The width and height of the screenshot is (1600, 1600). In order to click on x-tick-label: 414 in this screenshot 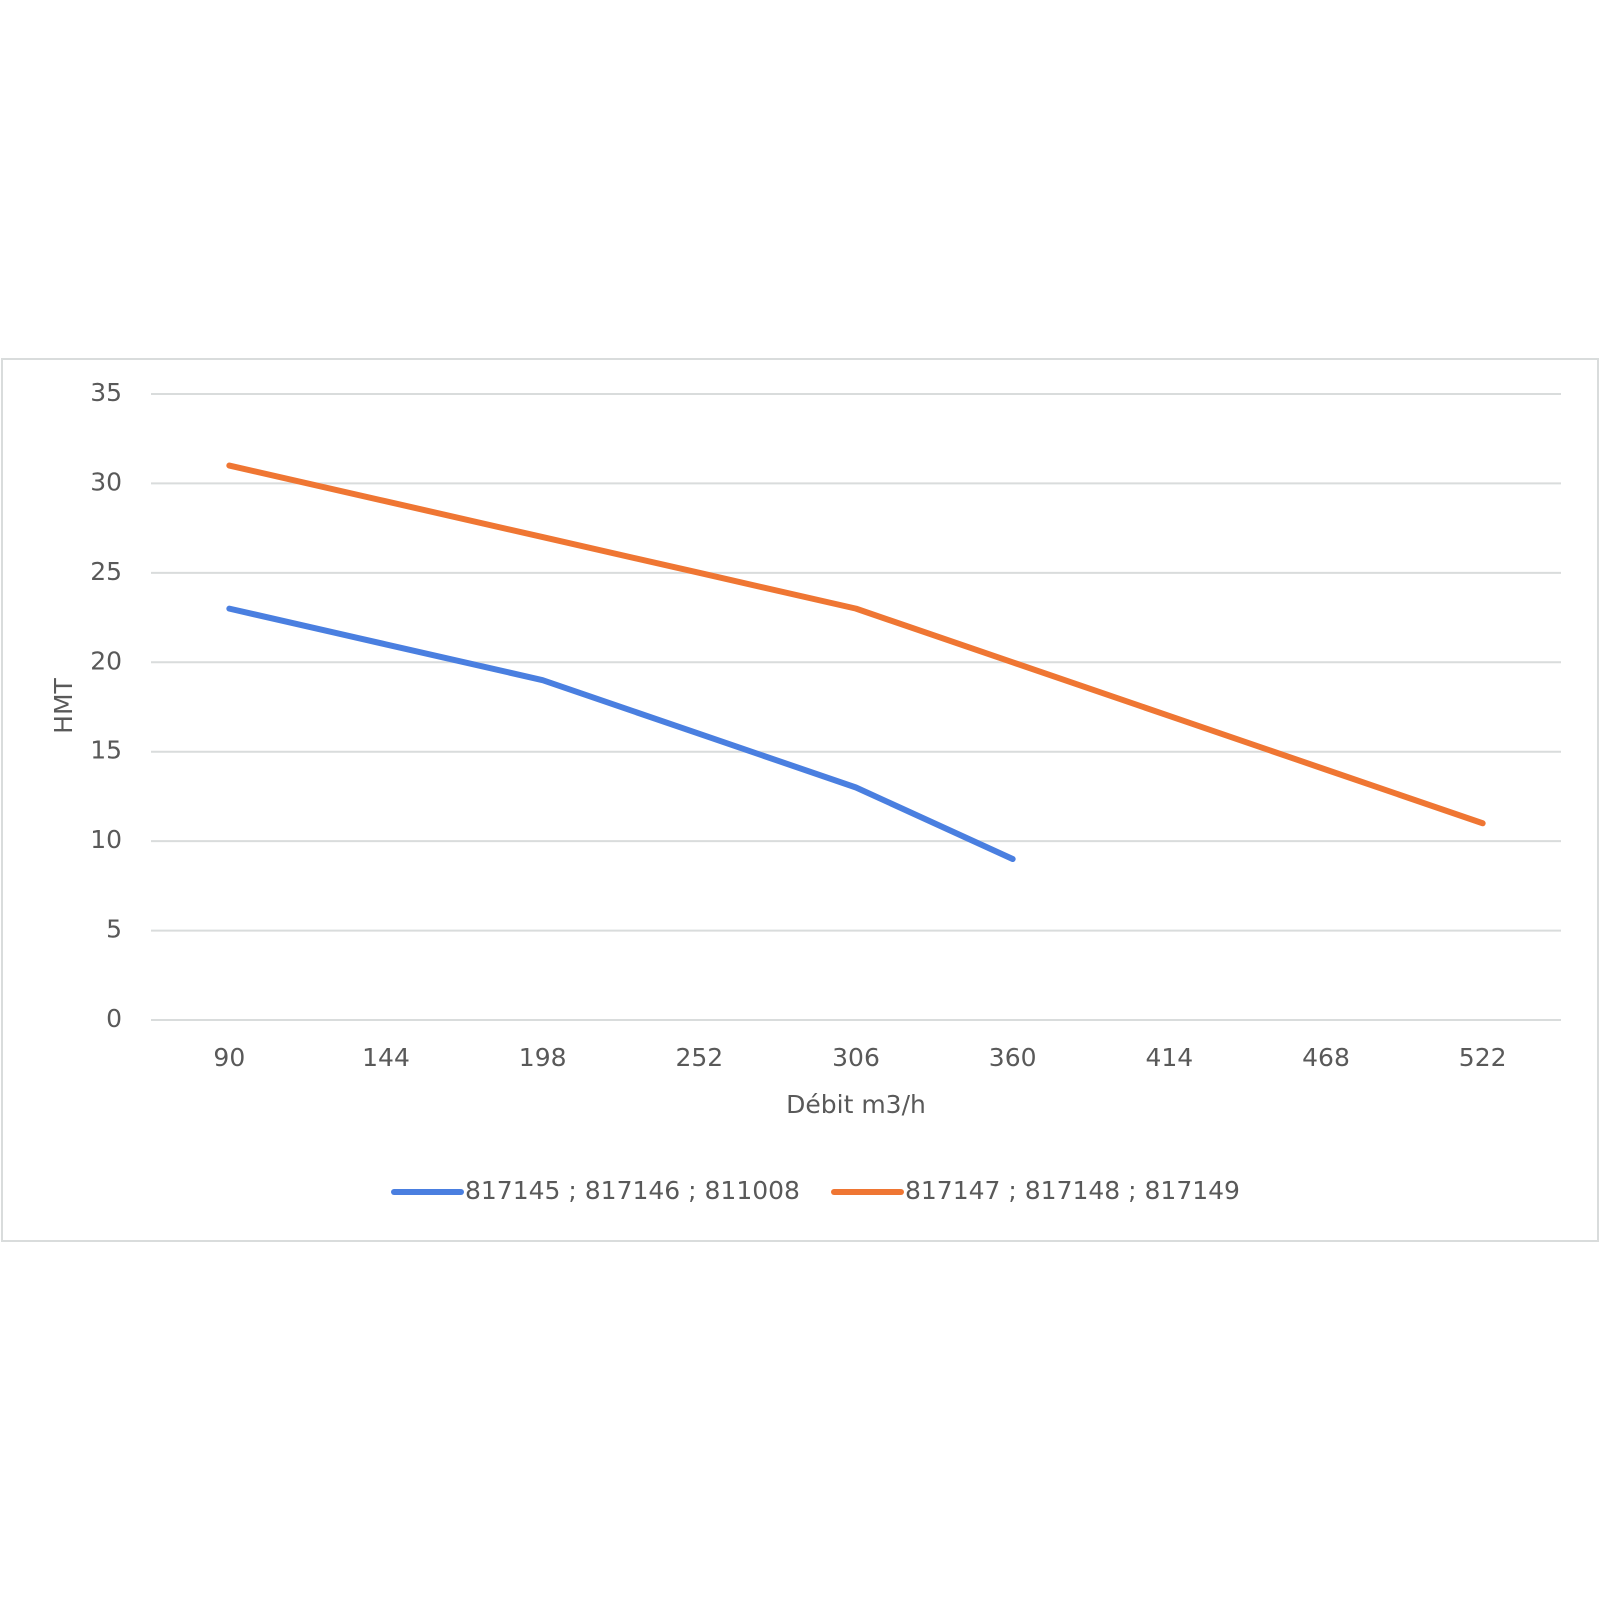, I will do `click(1169, 1057)`.